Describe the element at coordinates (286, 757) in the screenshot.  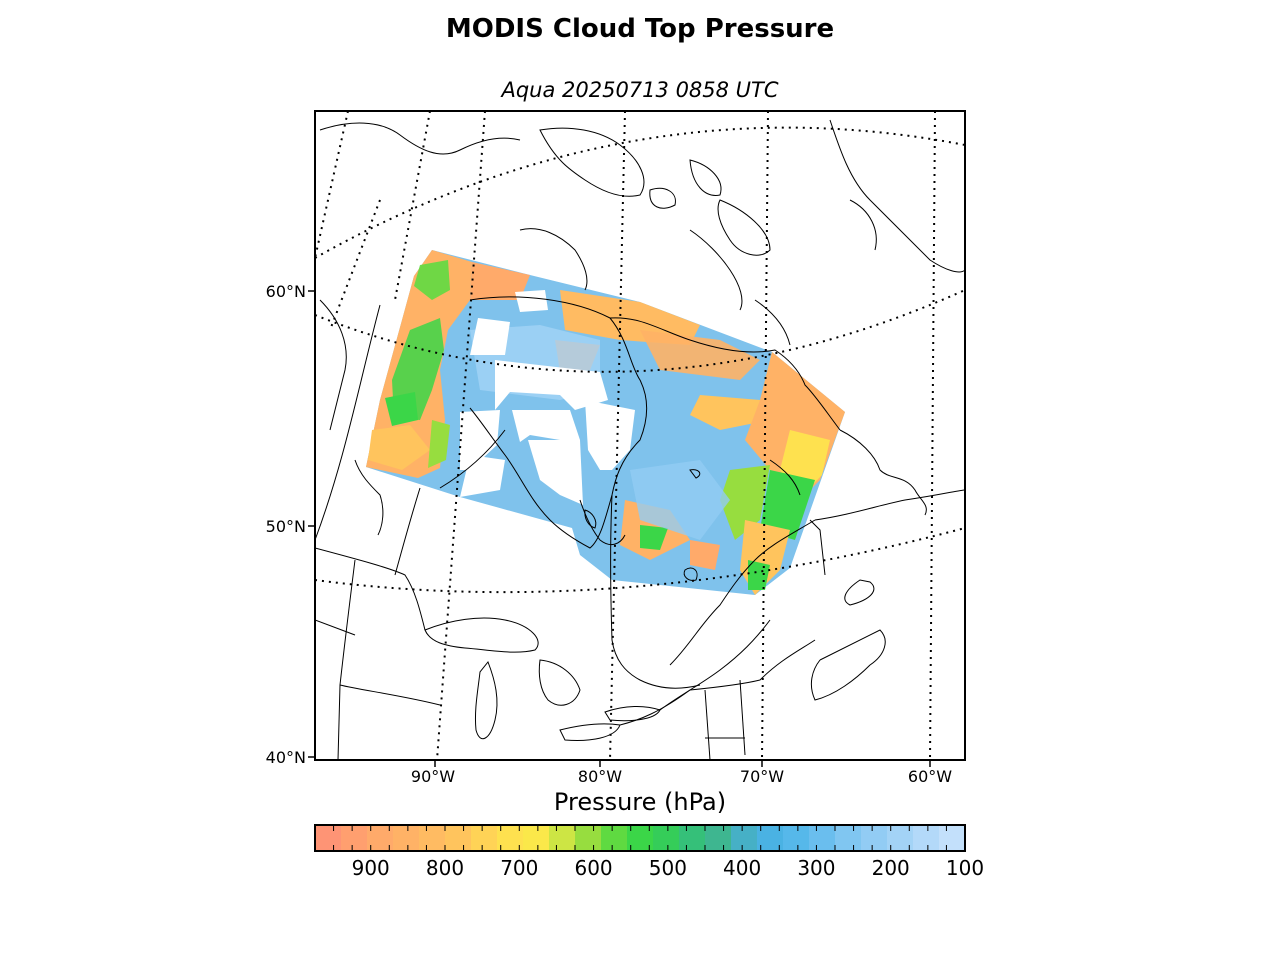
I see `lat-label-40n: 40°N` at that location.